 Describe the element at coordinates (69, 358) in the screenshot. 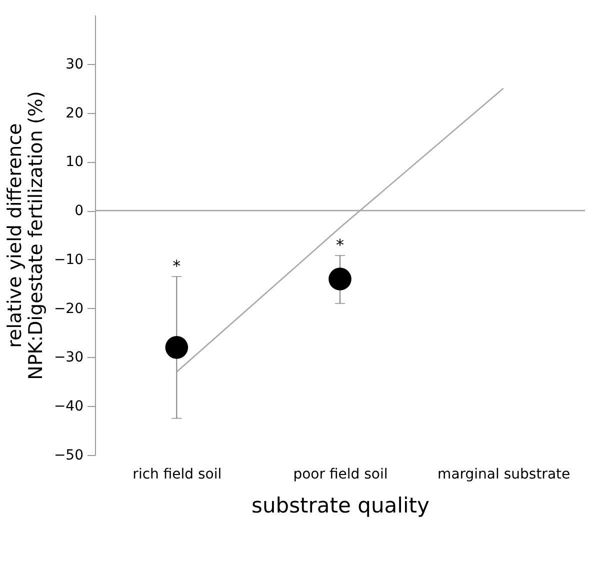

I see `y-tick-label: −30` at that location.